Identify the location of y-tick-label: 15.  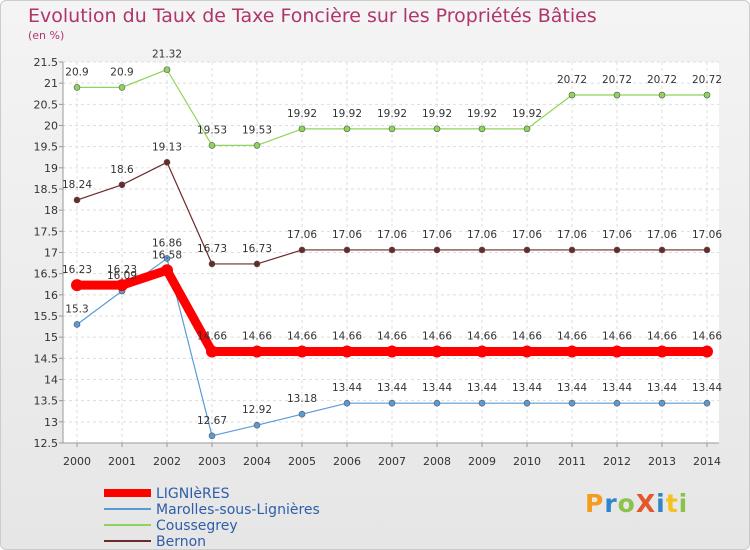
(51, 337).